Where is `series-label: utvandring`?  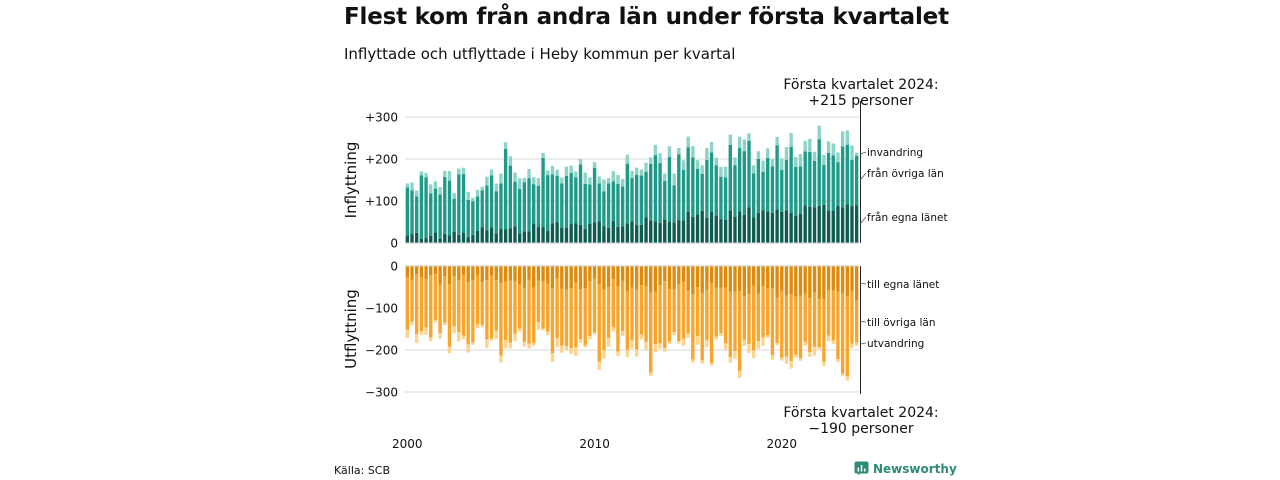 series-label: utvandring is located at coordinates (895, 344).